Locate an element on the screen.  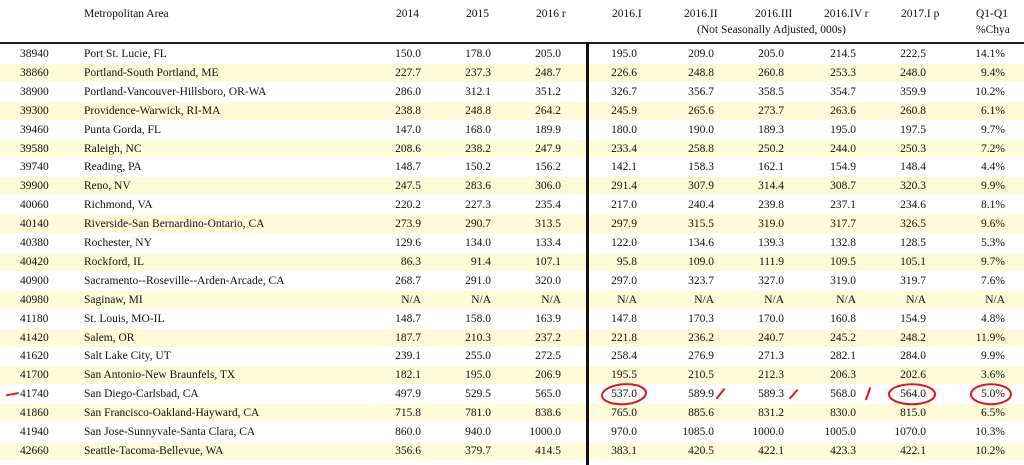
cell-q4: N/A is located at coordinates (846, 299).